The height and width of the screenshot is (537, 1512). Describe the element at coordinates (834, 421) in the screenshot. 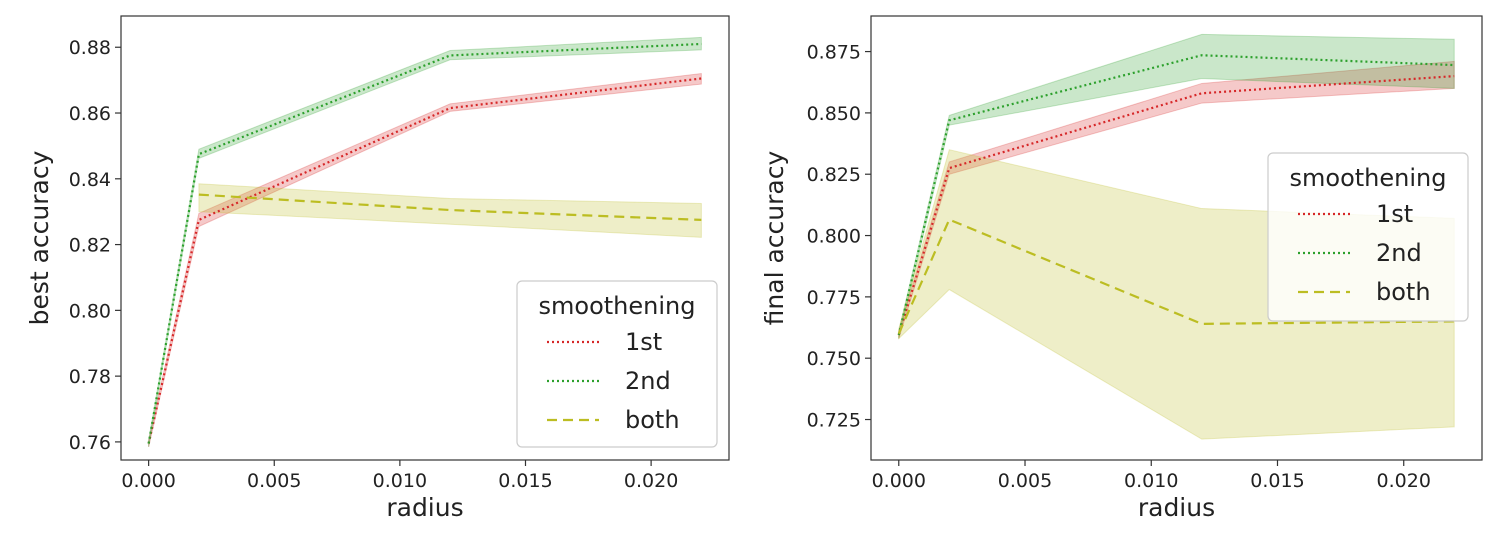

I see `y-tick-label: 0.725` at that location.